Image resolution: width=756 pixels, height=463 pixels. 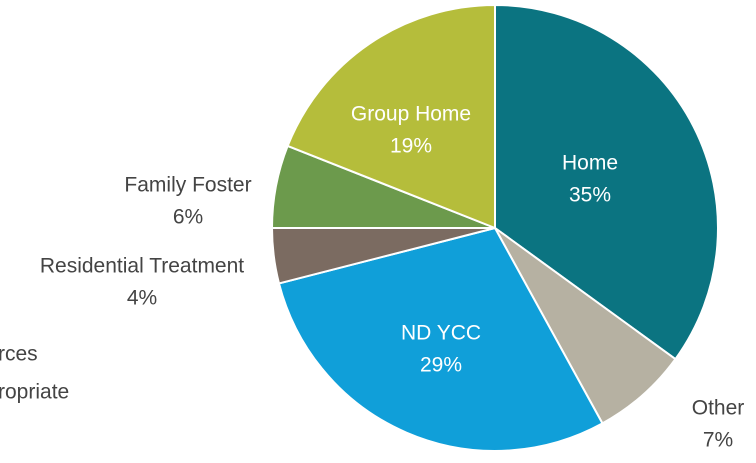 I want to click on slice-value-label: 4%, so click(x=142, y=298).